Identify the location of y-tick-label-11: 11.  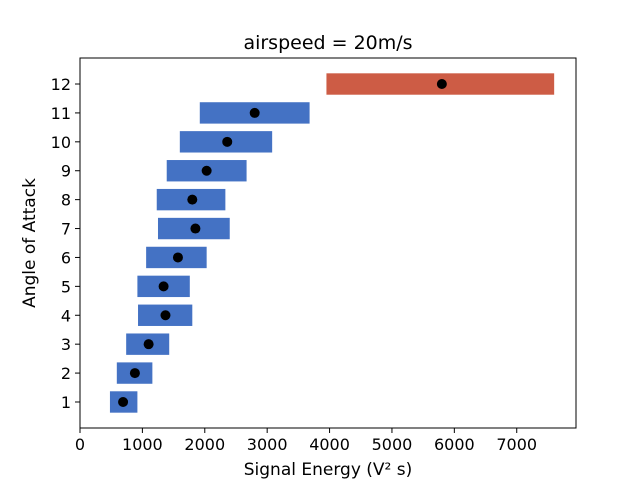
(61, 113).